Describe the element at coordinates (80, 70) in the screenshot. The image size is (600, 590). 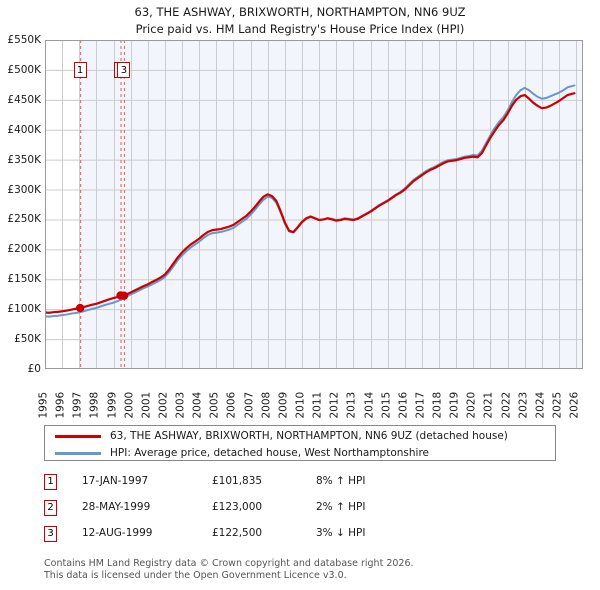
I see `sale-flag-1: 1` at that location.